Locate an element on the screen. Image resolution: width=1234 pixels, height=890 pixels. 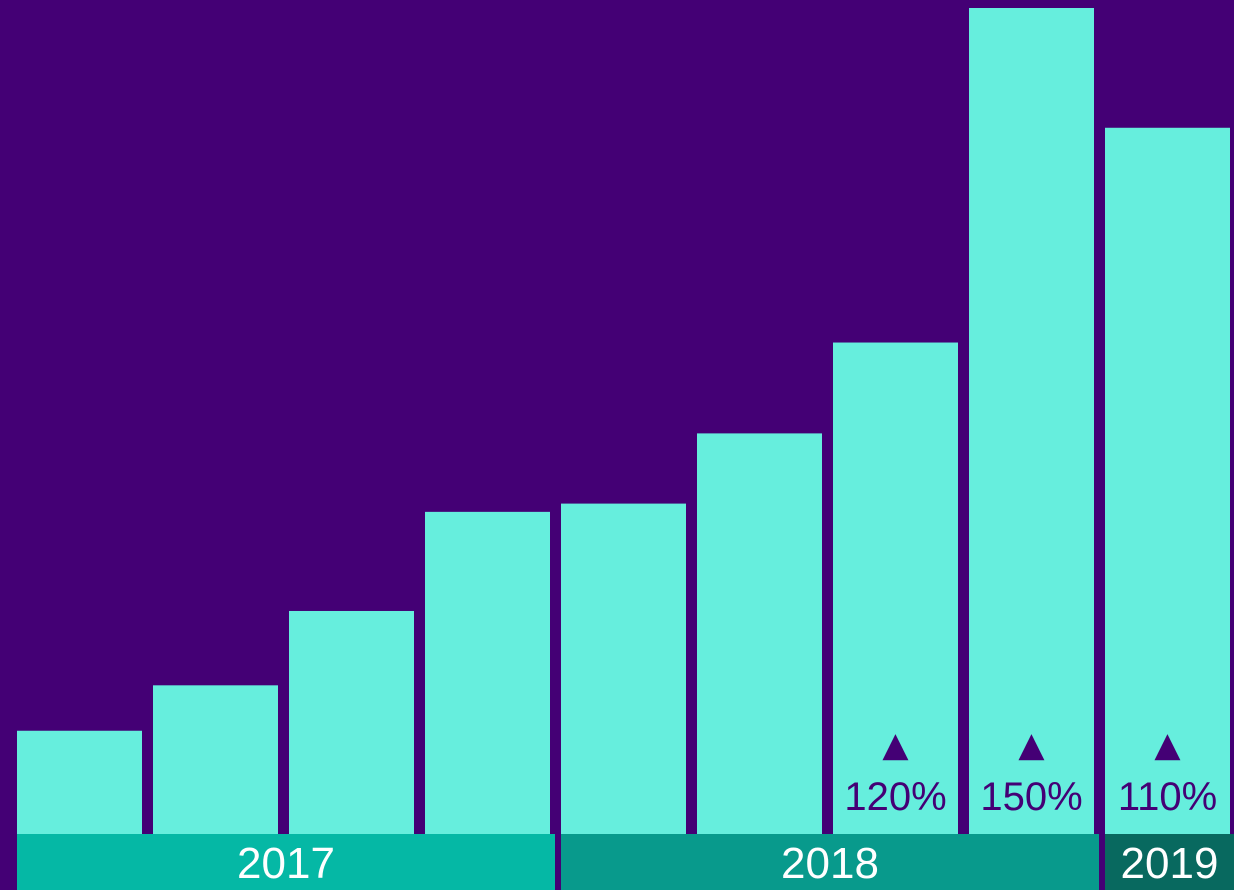
year-label: 2017 is located at coordinates (286, 863).